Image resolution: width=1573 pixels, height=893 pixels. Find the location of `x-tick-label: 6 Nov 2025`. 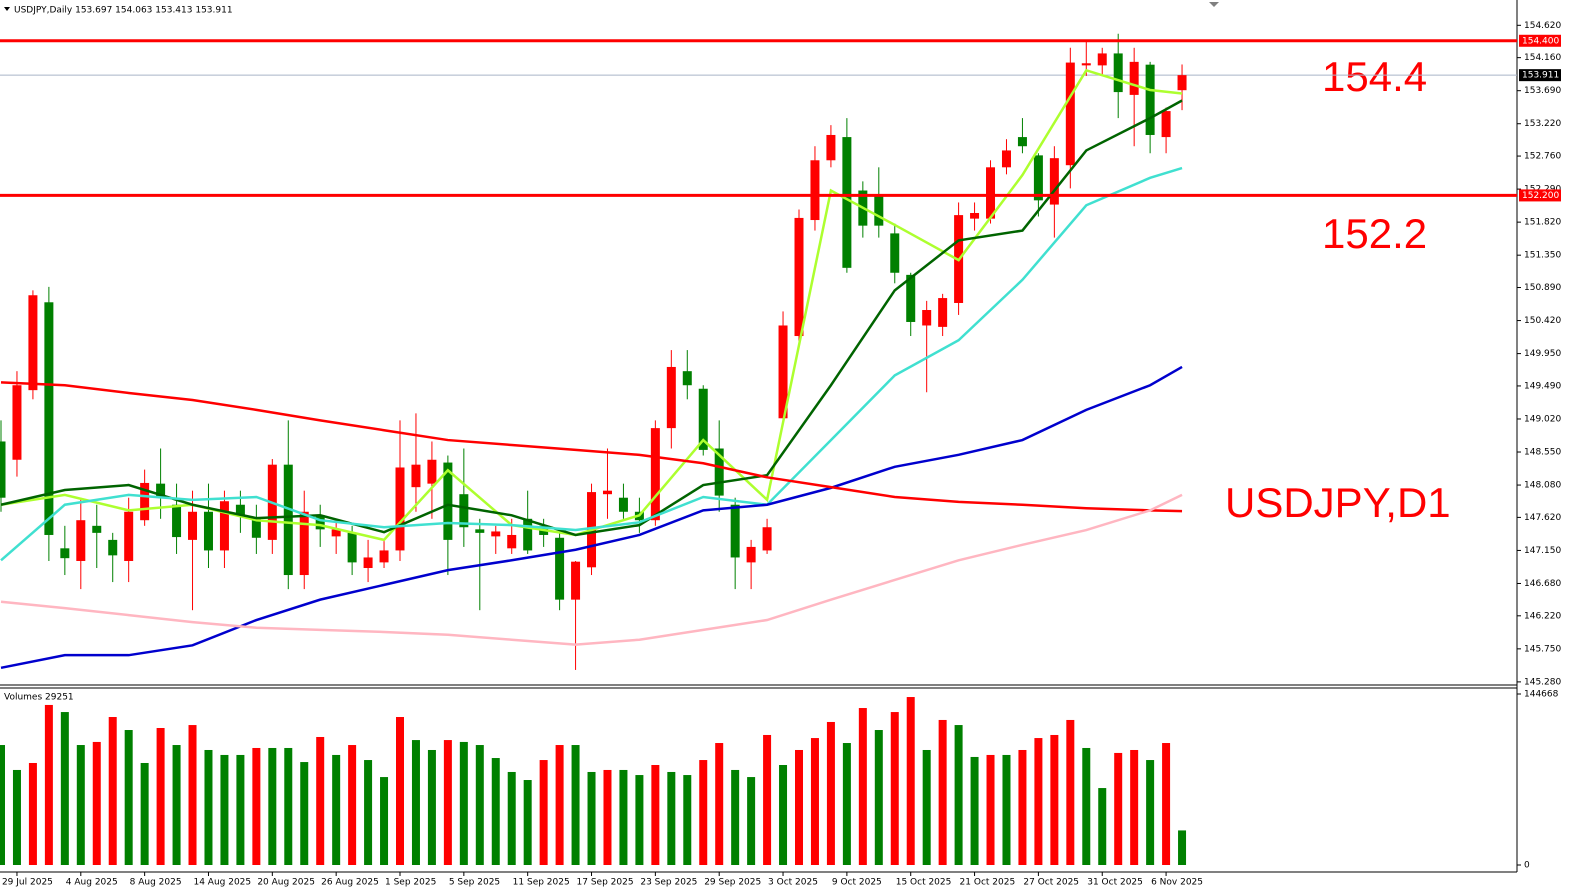

x-tick-label: 6 Nov 2025 is located at coordinates (1177, 883).